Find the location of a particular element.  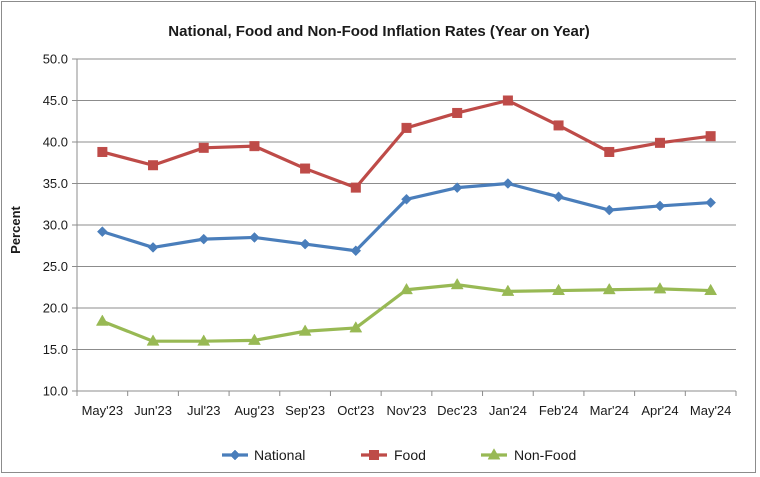

y-axis-label: Percent is located at coordinates (15, 229).